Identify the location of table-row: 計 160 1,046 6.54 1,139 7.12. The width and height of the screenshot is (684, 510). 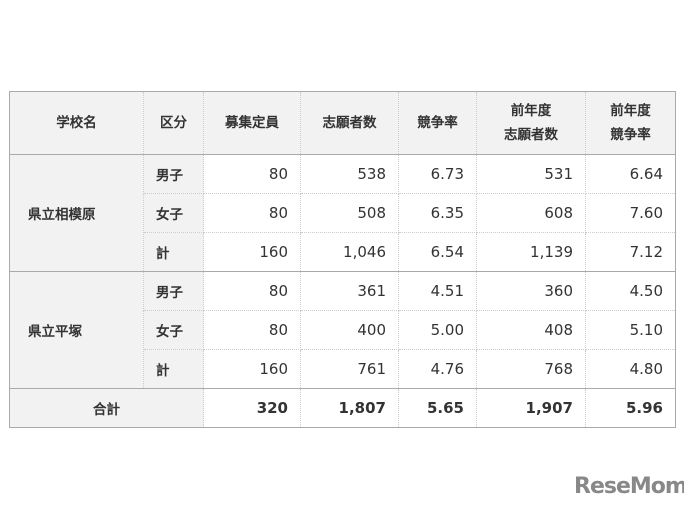
(343, 252).